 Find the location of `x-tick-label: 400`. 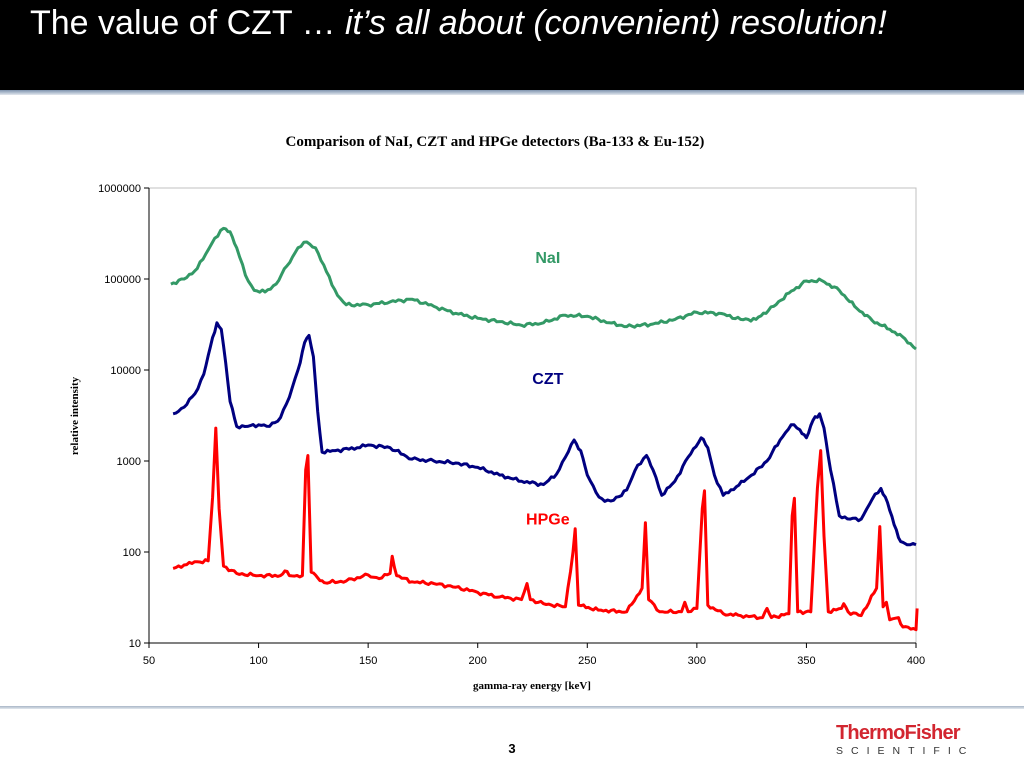

x-tick-label: 400 is located at coordinates (916, 661).